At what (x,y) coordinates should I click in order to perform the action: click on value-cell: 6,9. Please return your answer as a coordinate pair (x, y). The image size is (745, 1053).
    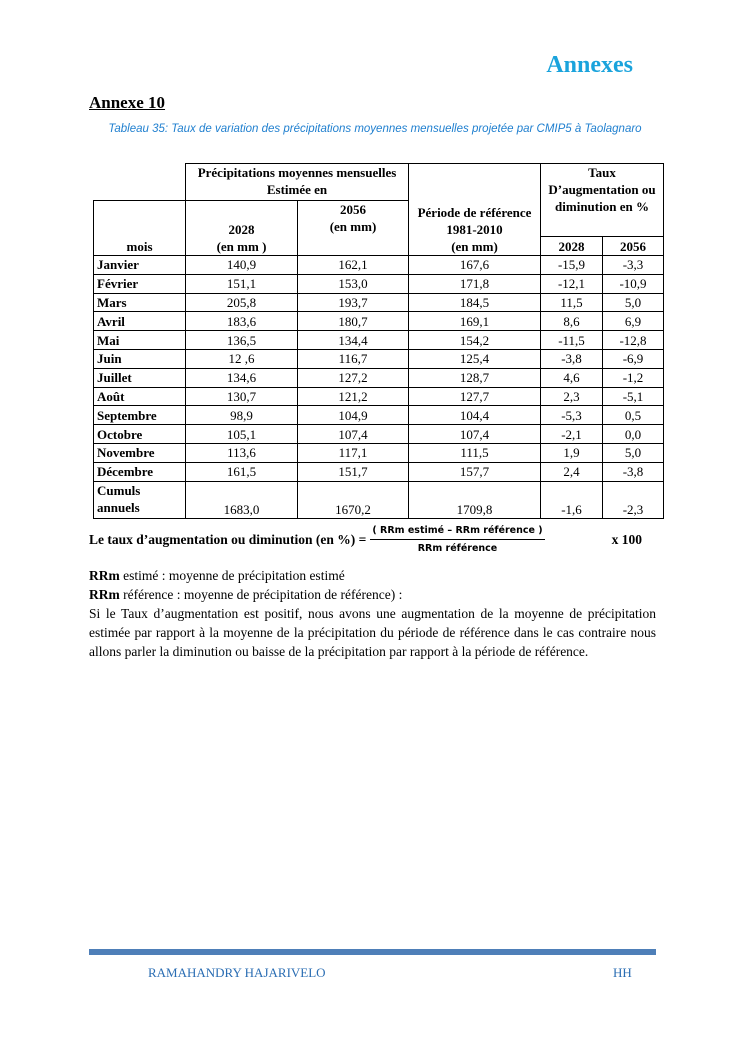
    Looking at the image, I should click on (633, 321).